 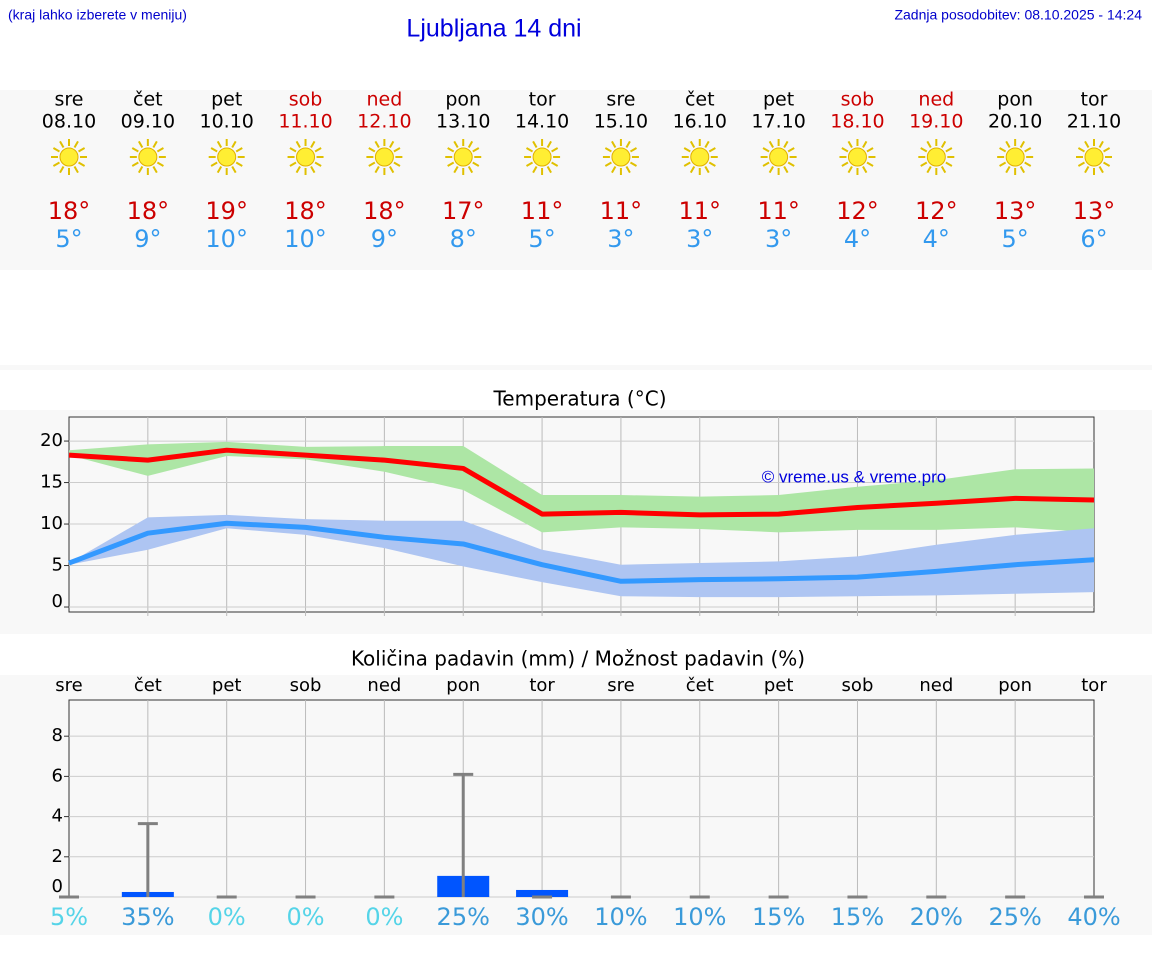 I want to click on weekday: pet, so click(x=778, y=100).